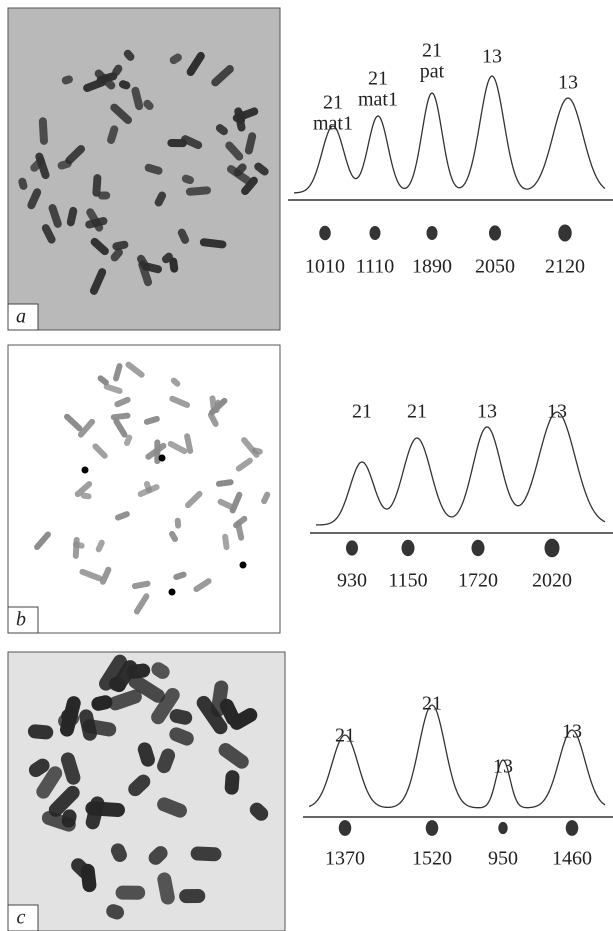 This screenshot has width=613, height=931. What do you see at coordinates (432, 72) in the screenshot?
I see `peak-label: pat` at bounding box center [432, 72].